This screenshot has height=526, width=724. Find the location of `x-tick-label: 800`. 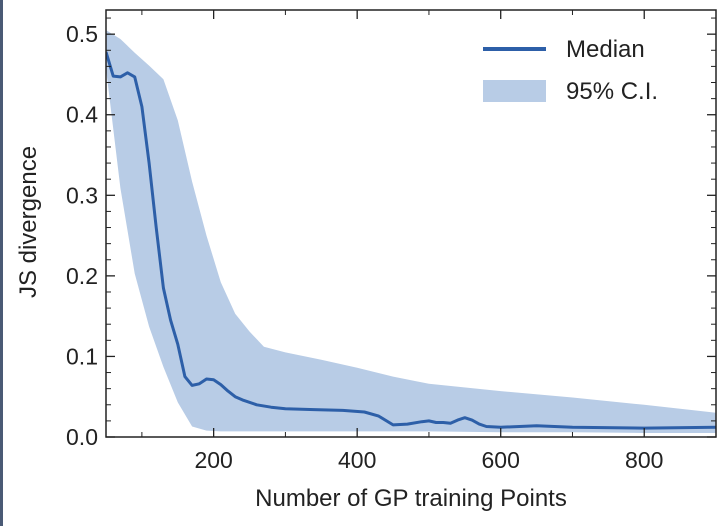

x-tick-label: 800 is located at coordinates (644, 460).